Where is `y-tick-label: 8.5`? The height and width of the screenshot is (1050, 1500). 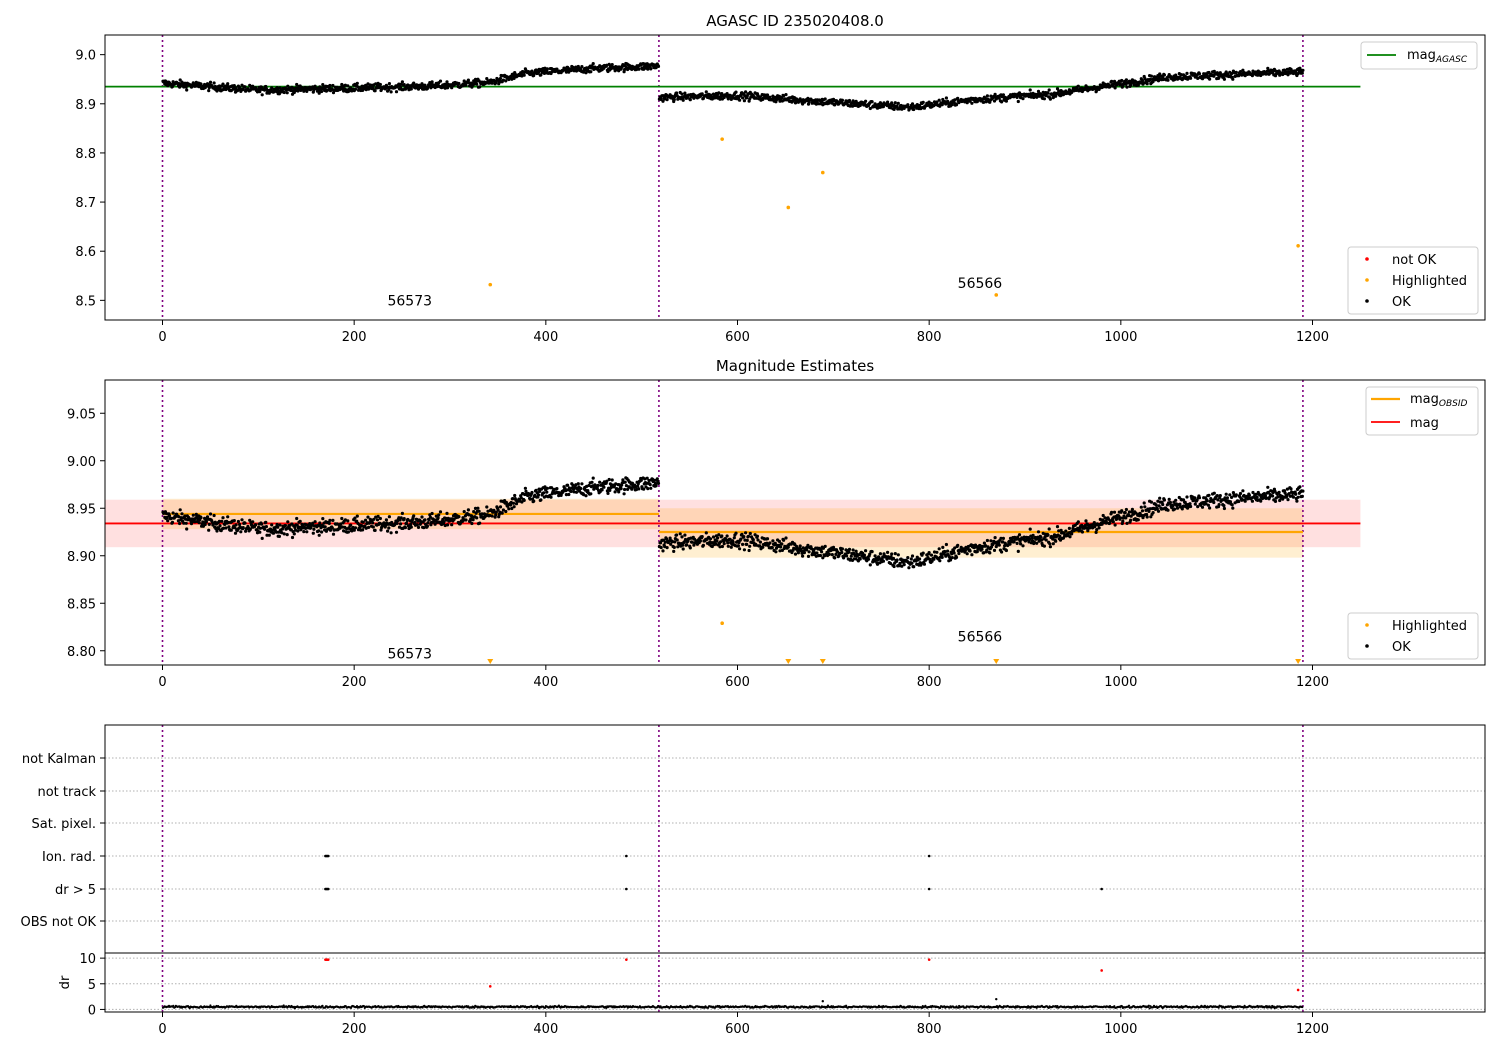 y-tick-label: 8.5 is located at coordinates (85, 301).